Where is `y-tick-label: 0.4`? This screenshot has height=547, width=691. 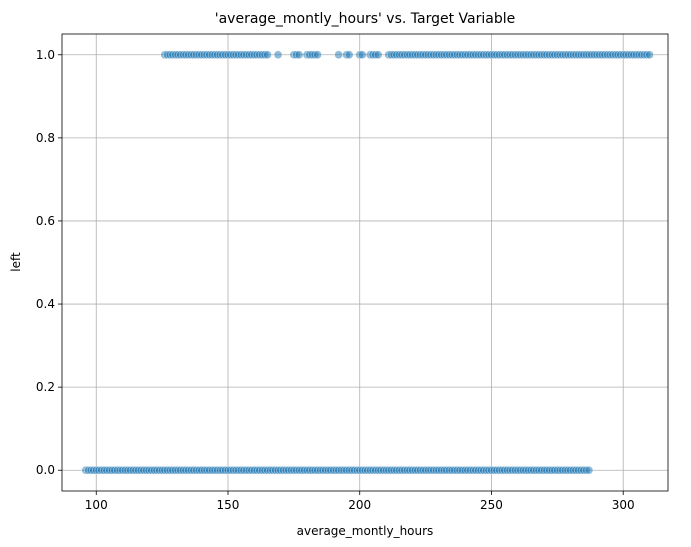
y-tick-label: 0.4 is located at coordinates (45, 304).